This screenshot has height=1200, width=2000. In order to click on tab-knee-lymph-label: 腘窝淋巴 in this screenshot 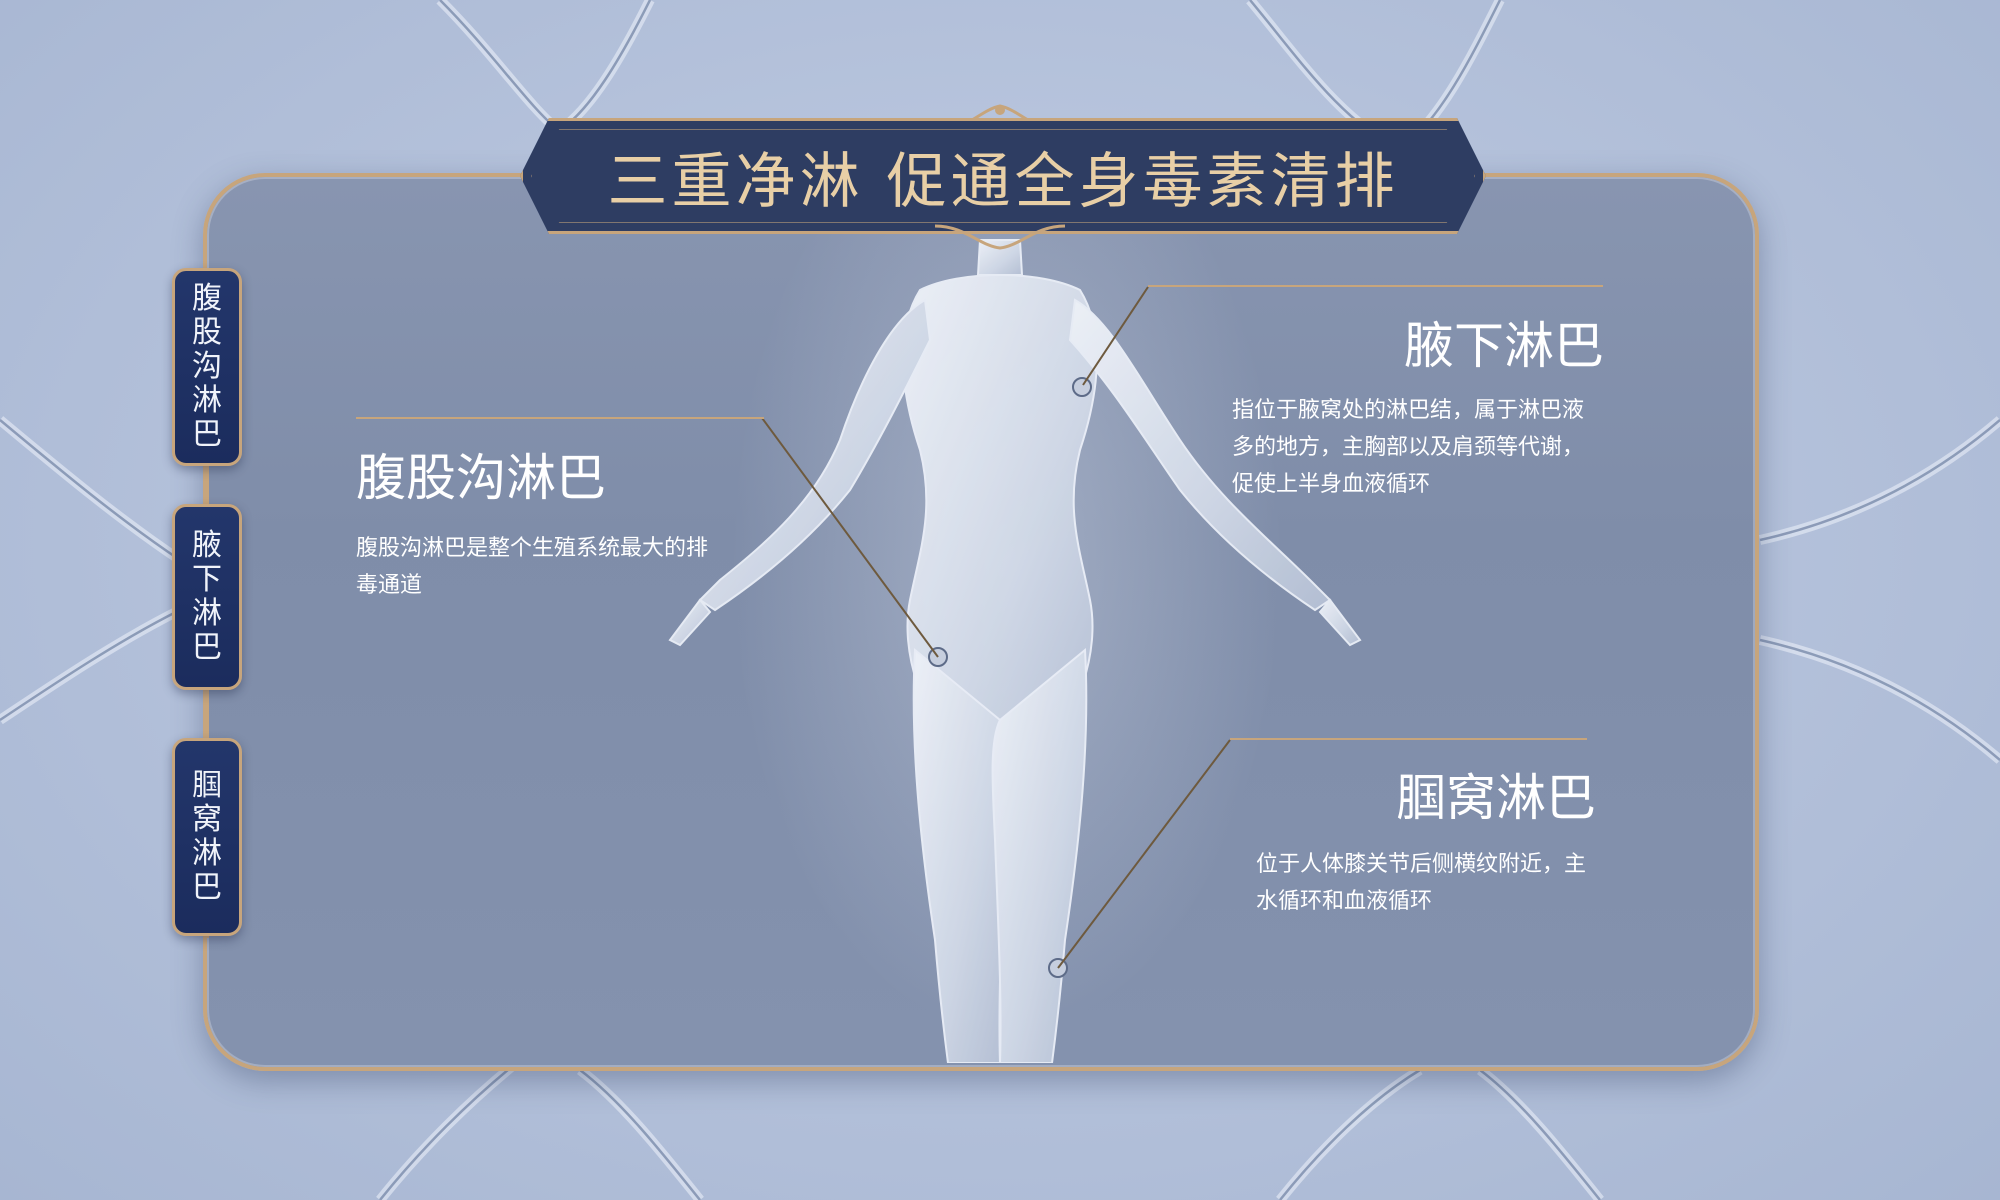, I will do `click(207, 836)`.